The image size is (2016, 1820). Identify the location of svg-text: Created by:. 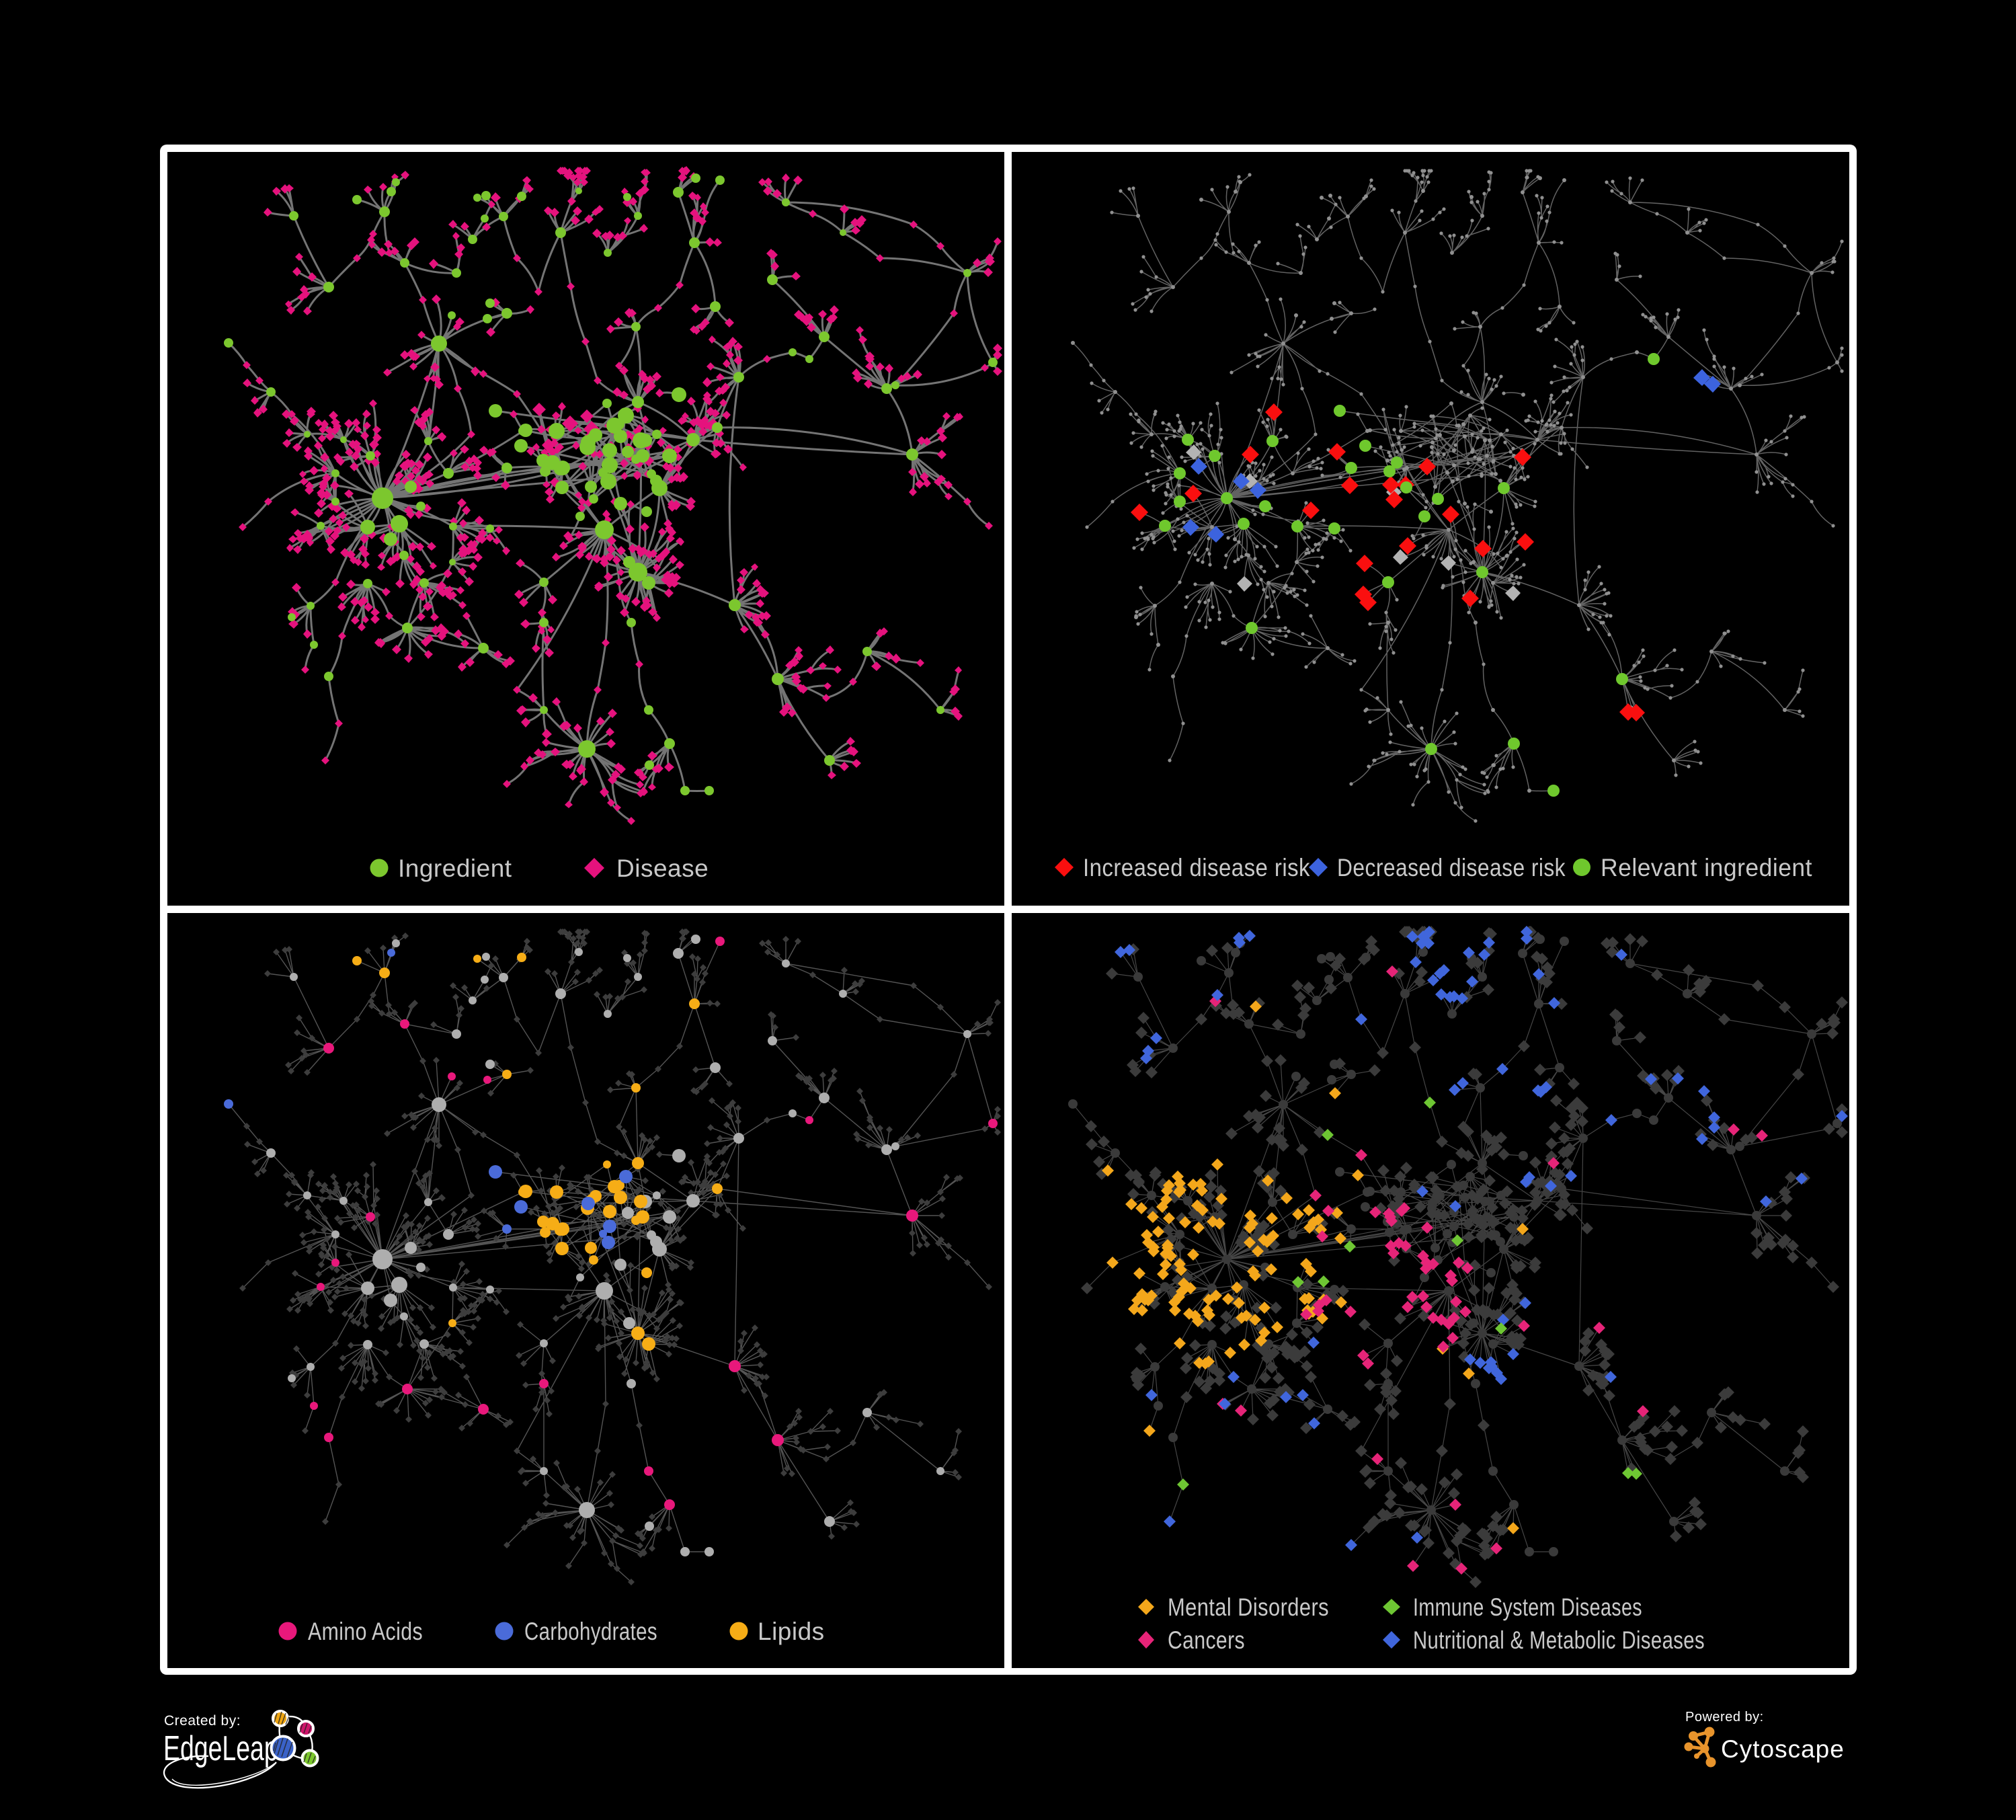
(202, 1721).